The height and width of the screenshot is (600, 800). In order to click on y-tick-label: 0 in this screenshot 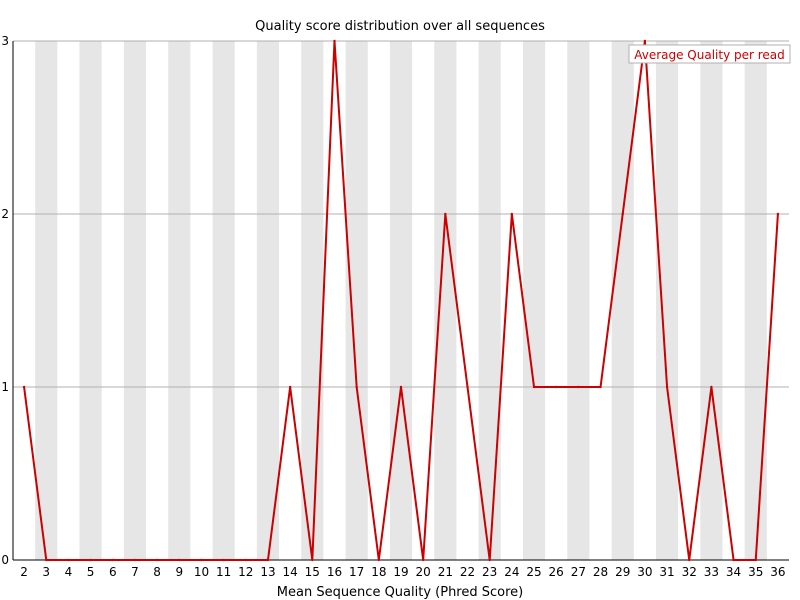, I will do `click(5, 560)`.